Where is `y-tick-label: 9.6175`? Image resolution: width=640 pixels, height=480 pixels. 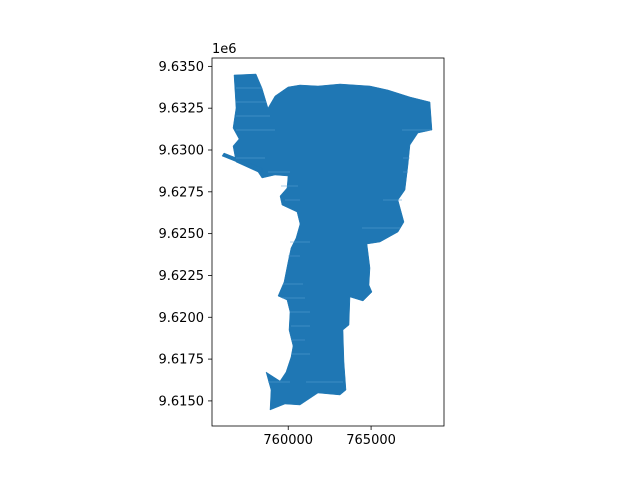
y-tick-label: 9.6175 is located at coordinates (182, 360).